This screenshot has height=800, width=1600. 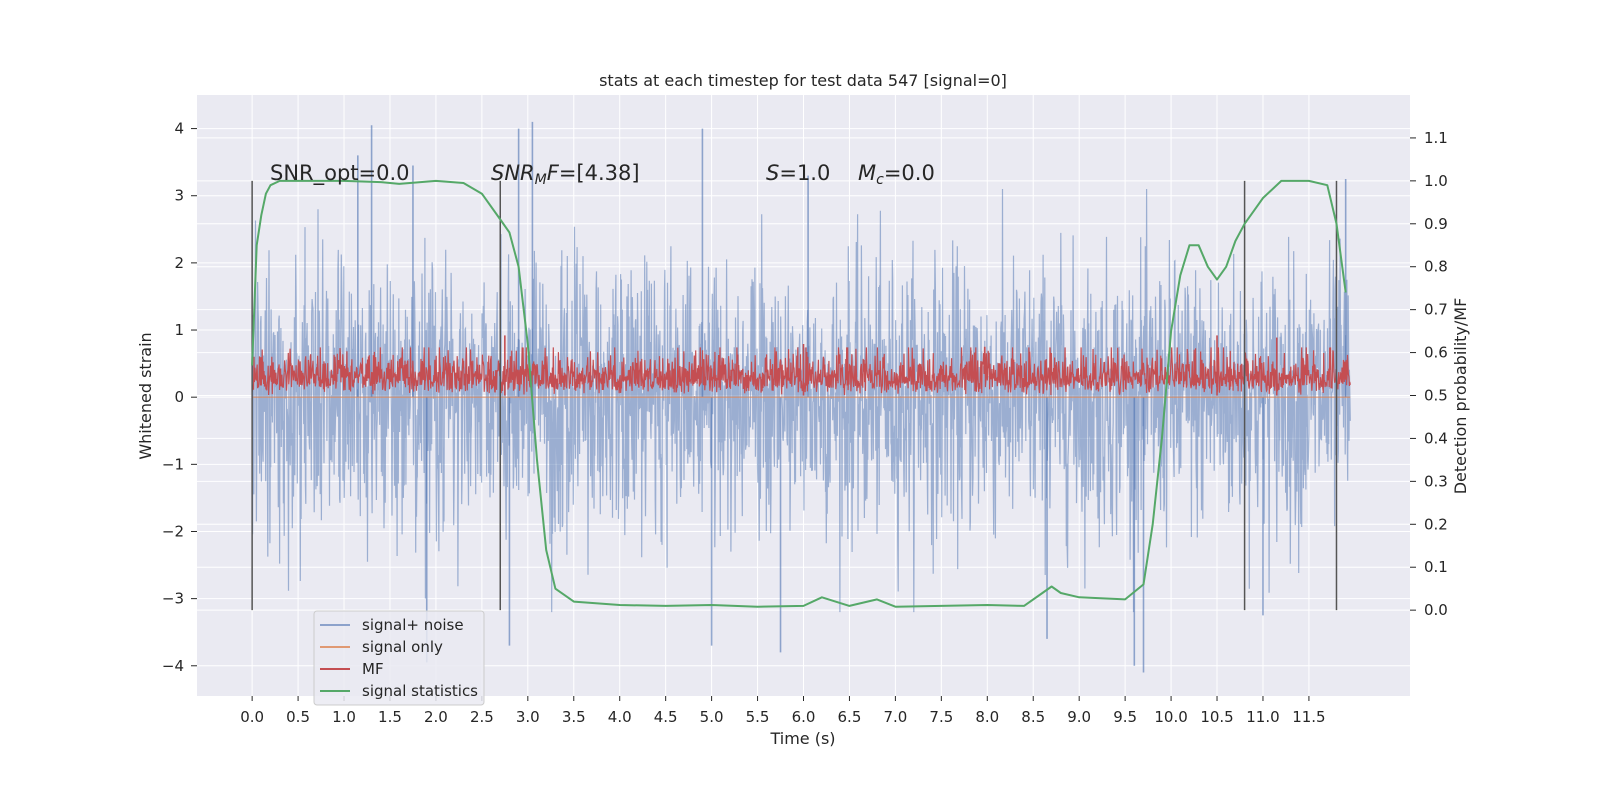 What do you see at coordinates (179, 129) in the screenshot?
I see `y-tick-label: 4` at bounding box center [179, 129].